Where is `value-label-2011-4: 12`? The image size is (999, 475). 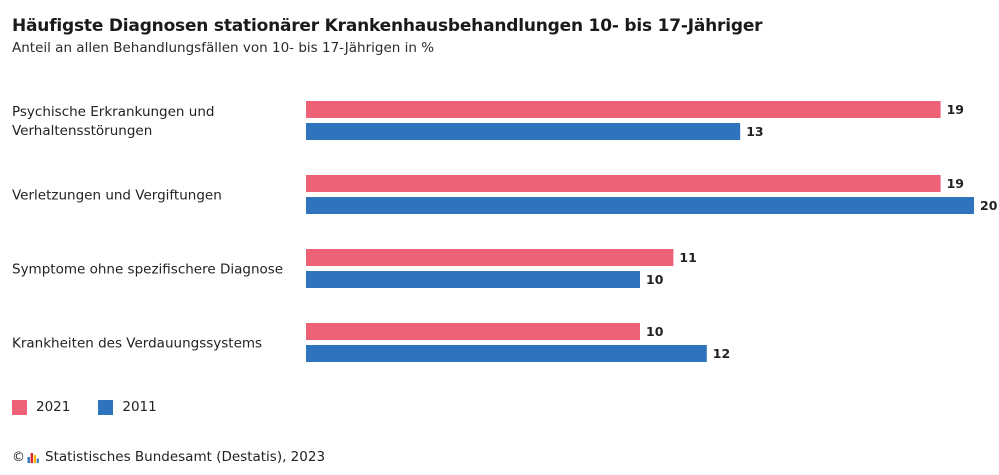
value-label-2011-4: 12 is located at coordinates (721, 353).